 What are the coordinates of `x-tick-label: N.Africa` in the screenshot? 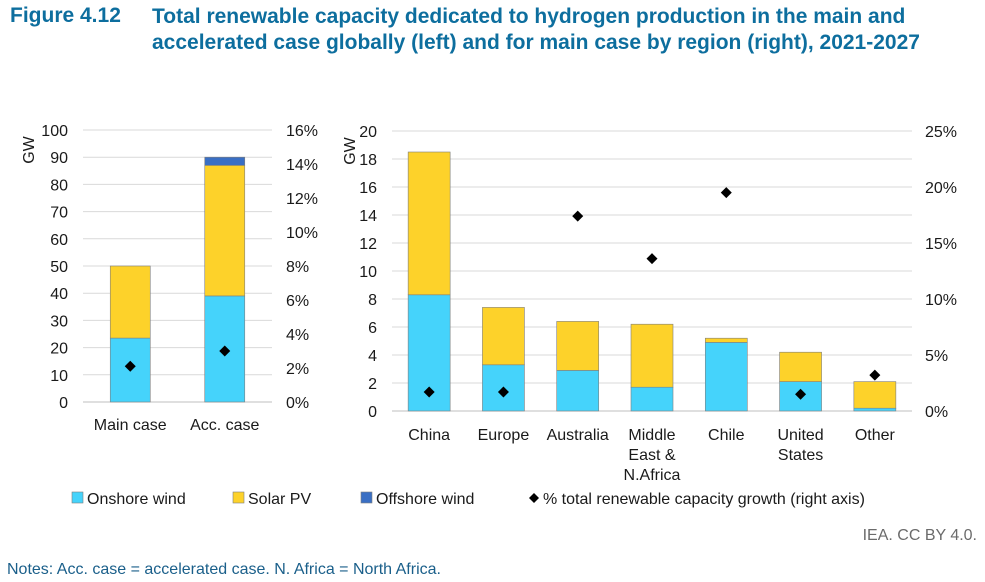 It's located at (652, 475).